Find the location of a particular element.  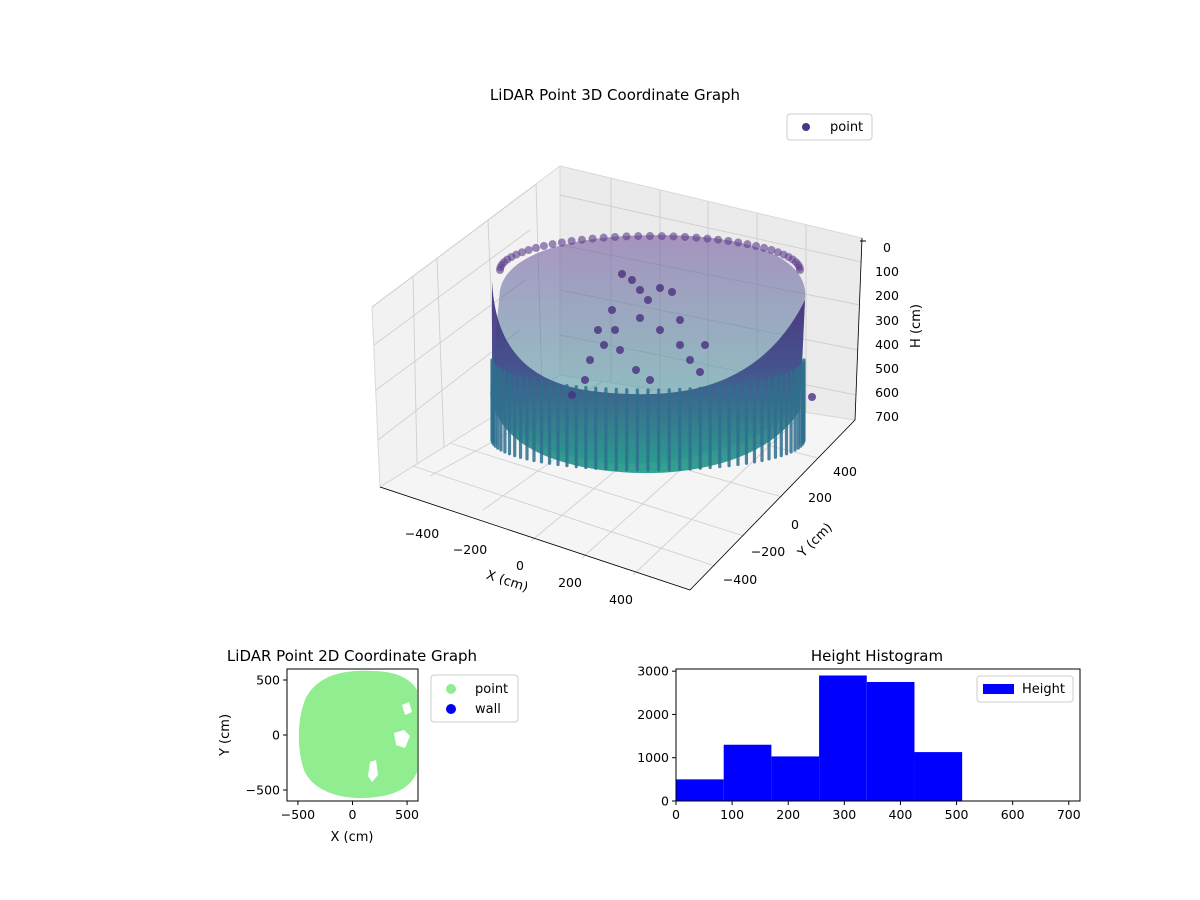

legend-swatch-height is located at coordinates (998, 689).